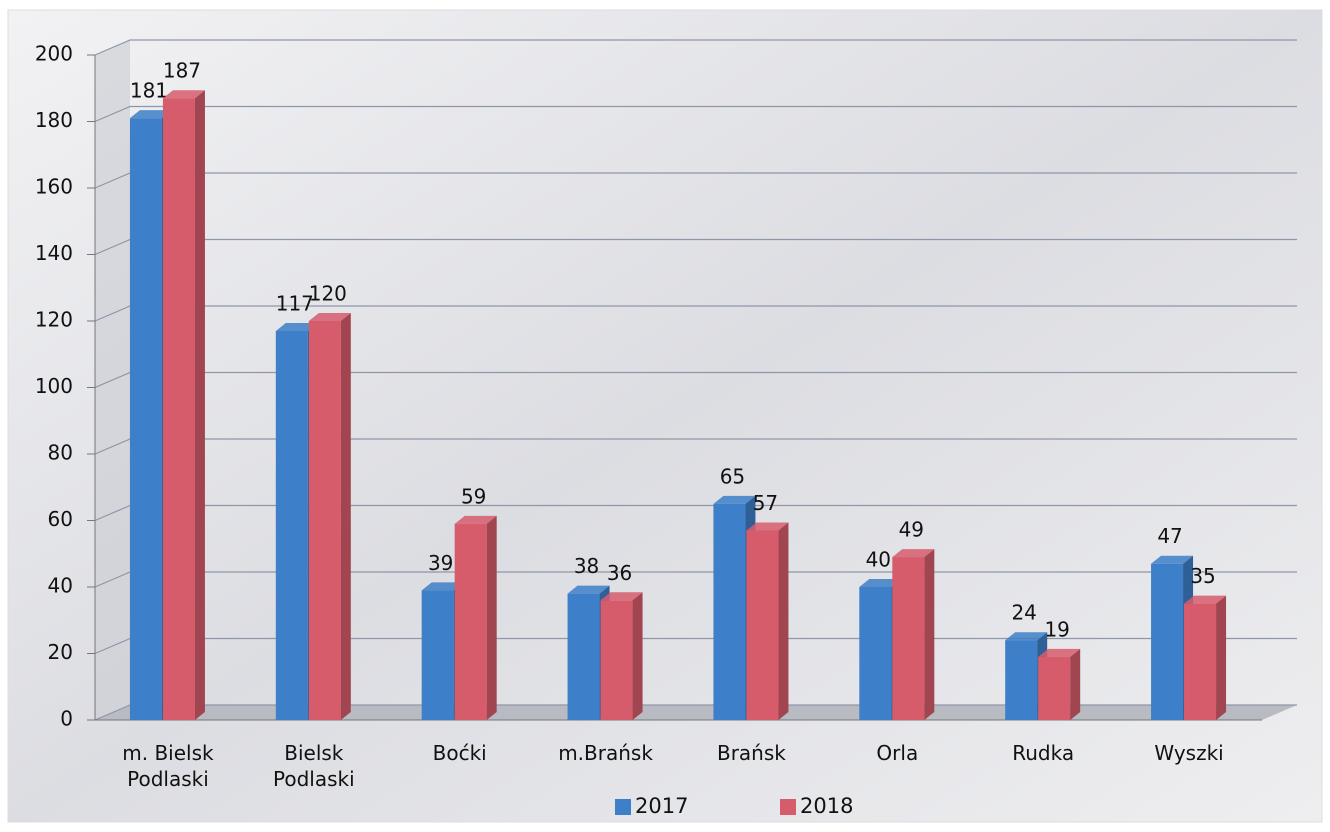  Describe the element at coordinates (662, 806) in the screenshot. I see `legend-label: 2017` at that location.